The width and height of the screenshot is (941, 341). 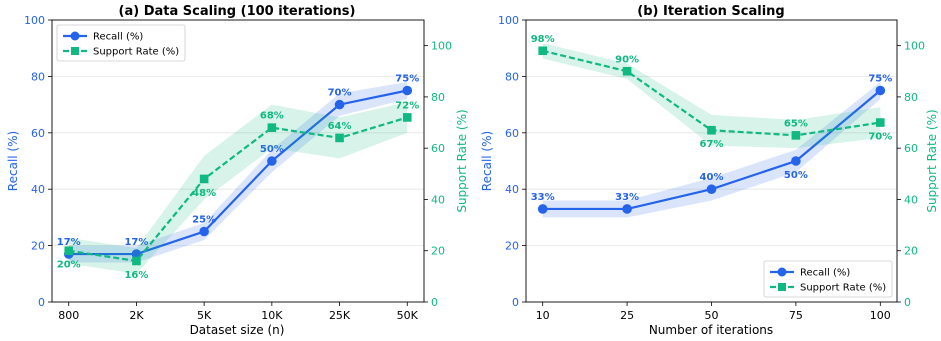 What do you see at coordinates (69, 265) in the screenshot?
I see `data-label: 20%` at bounding box center [69, 265].